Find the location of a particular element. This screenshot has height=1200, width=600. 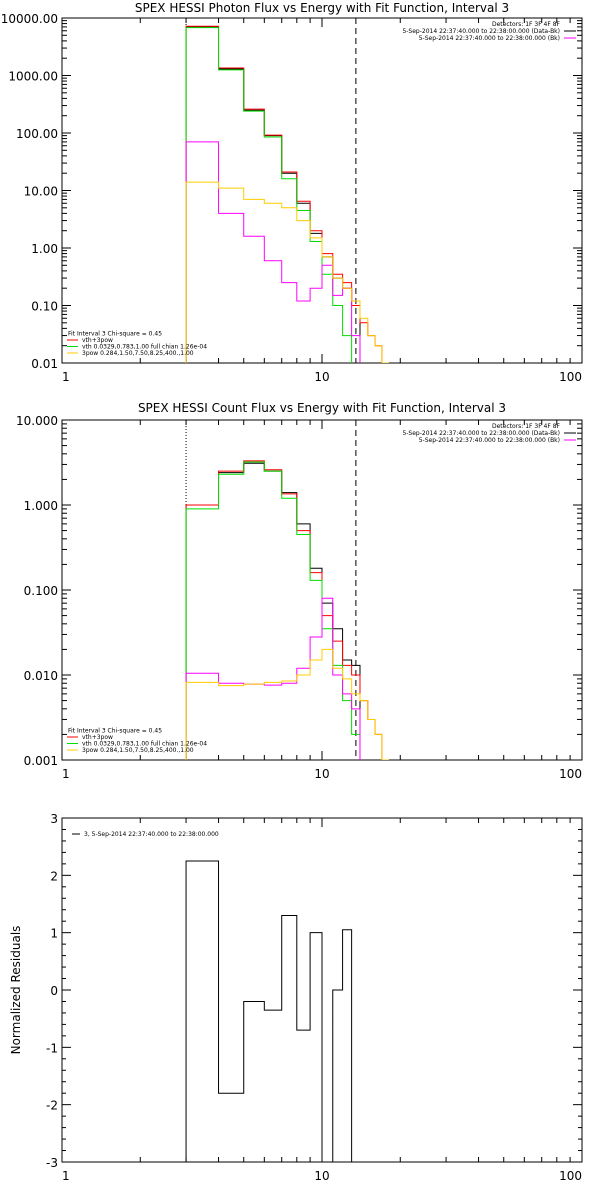

y-tick-label: 1000.00 is located at coordinates (33, 77).